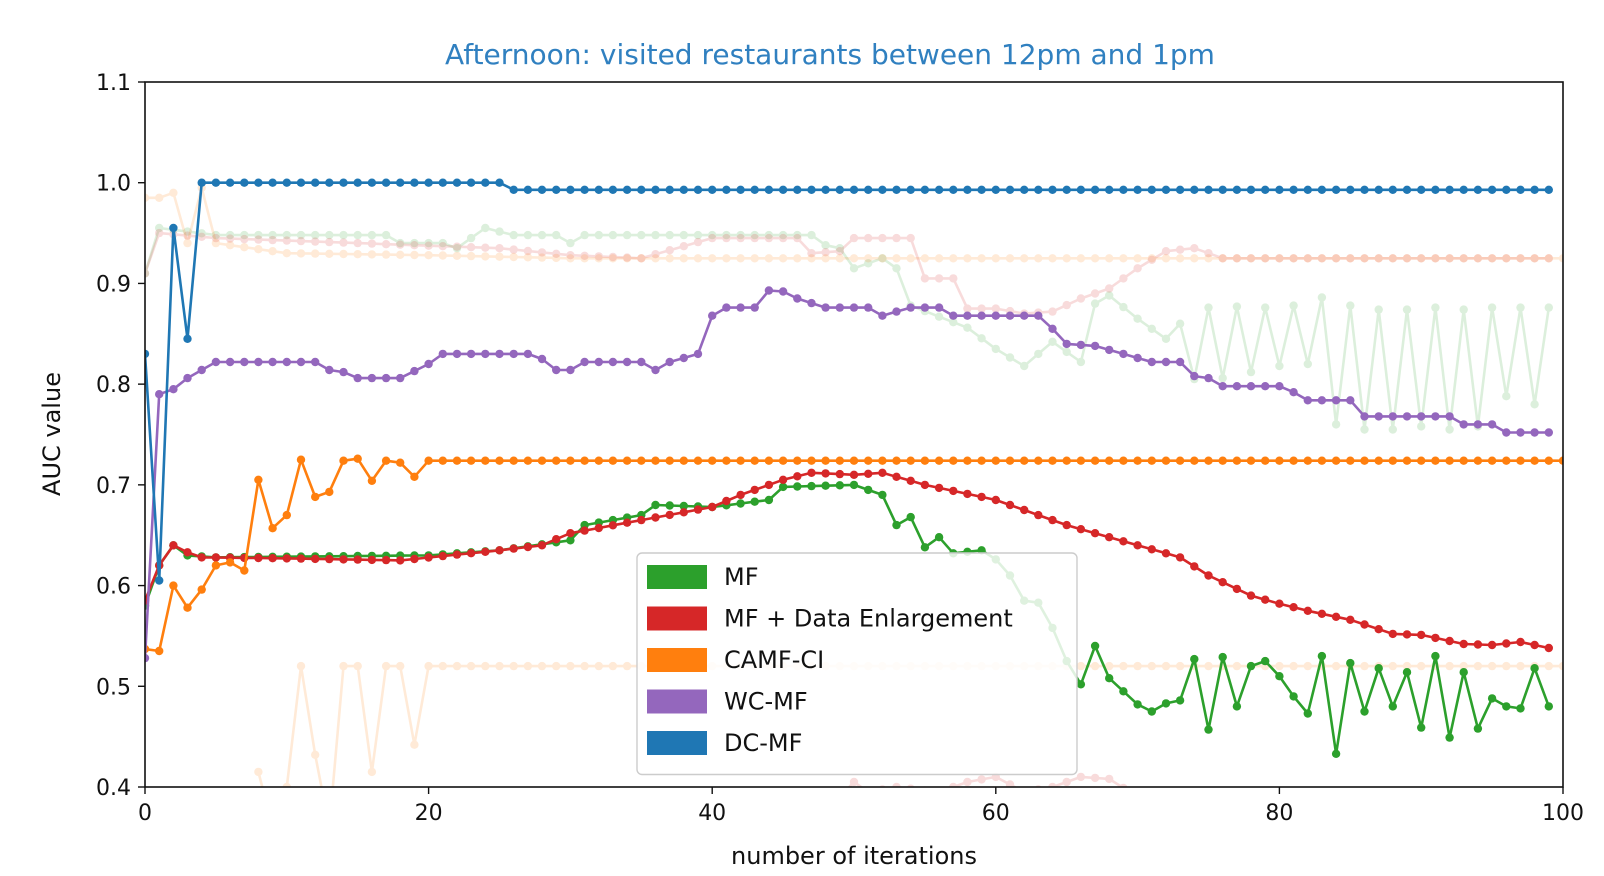 The width and height of the screenshot is (1604, 876). I want to click on series-camf-ci-alt-high, so click(854, 223).